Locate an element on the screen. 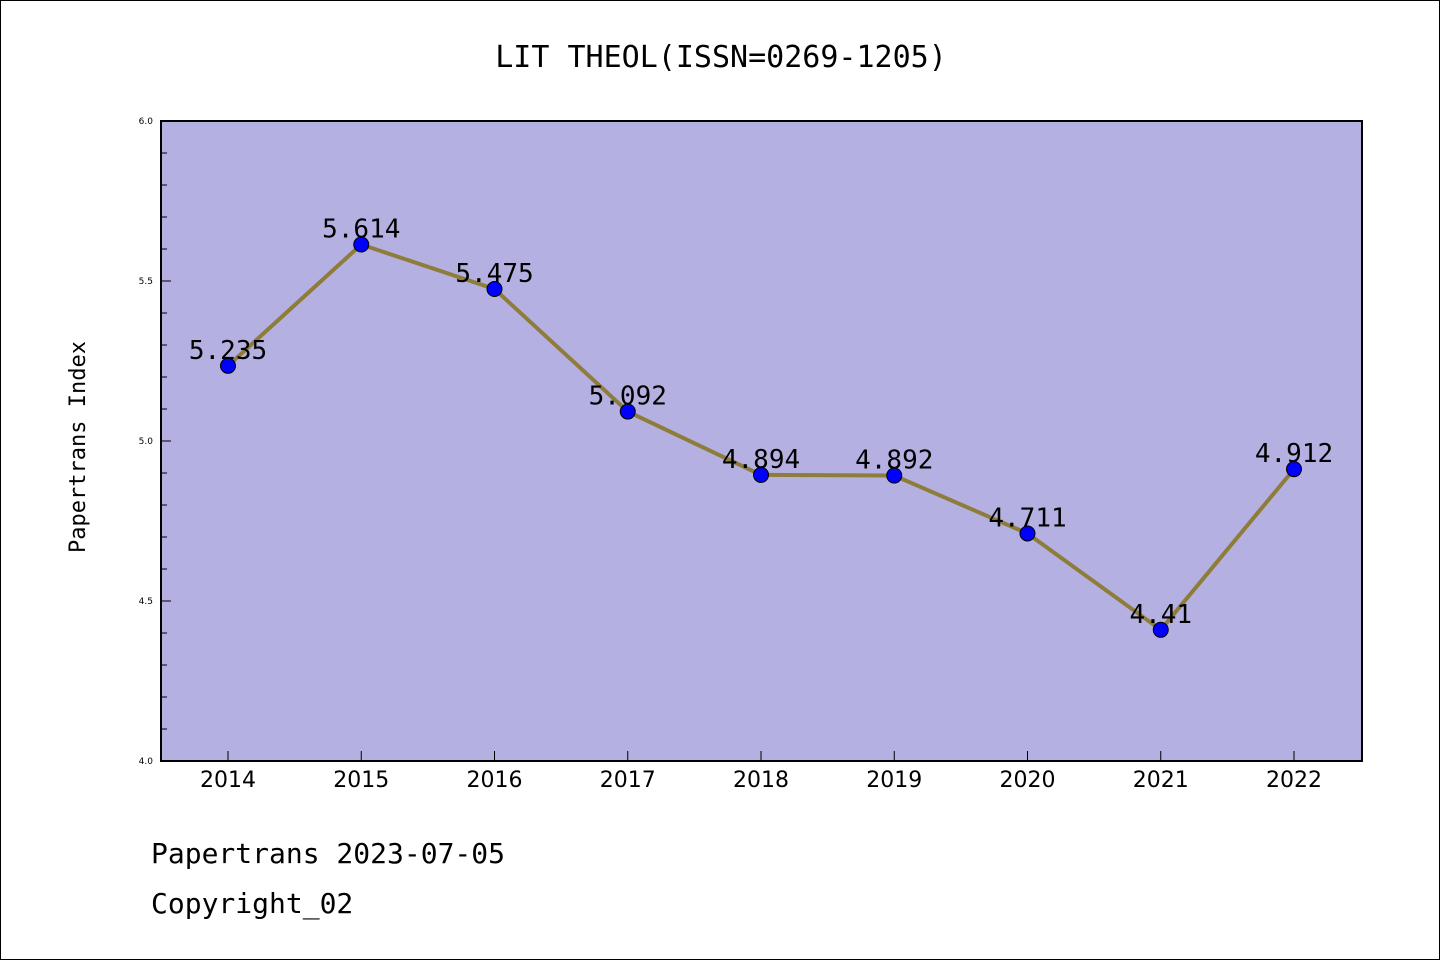 The width and height of the screenshot is (1440, 960). x-tick-label: 2017 is located at coordinates (628, 780).